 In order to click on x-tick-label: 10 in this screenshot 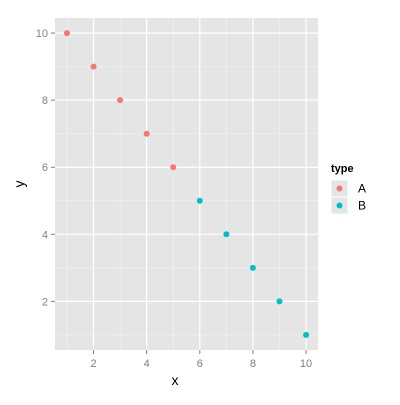, I will do `click(306, 364)`.